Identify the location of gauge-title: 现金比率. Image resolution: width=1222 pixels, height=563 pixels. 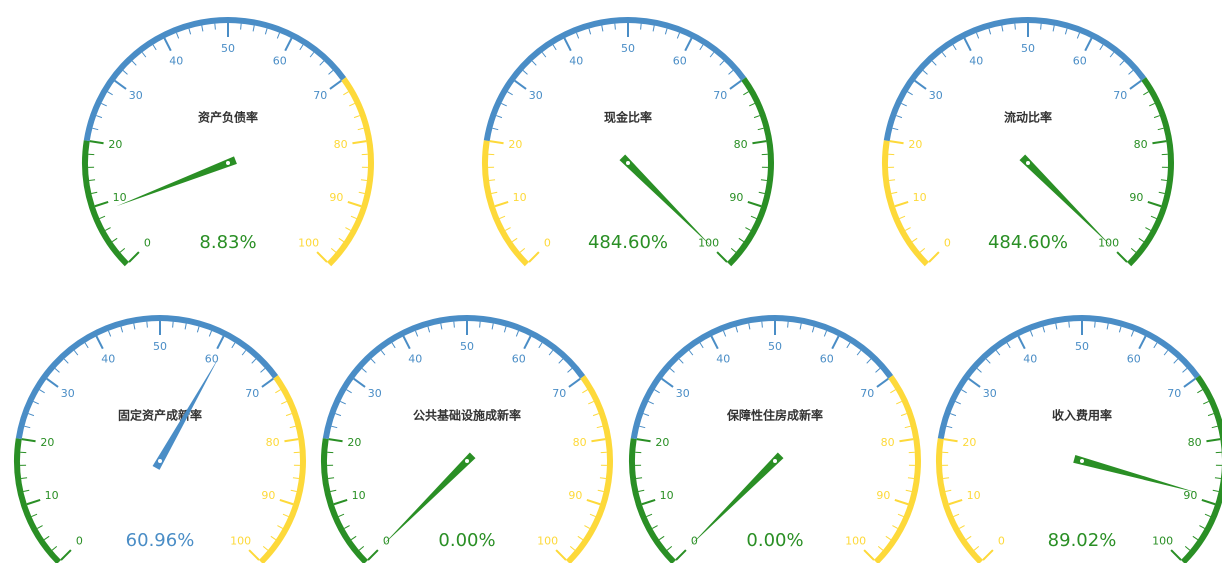
(628, 117).